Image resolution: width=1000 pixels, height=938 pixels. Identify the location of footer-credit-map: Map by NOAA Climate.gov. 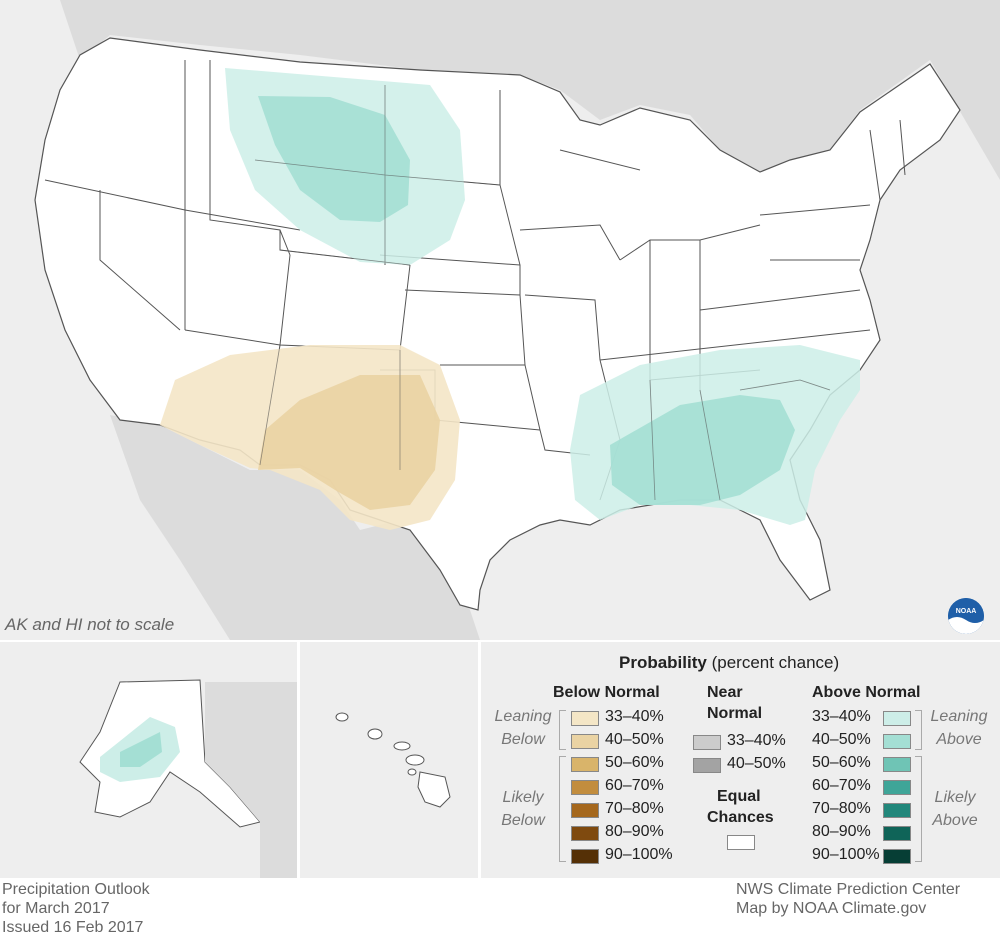
(831, 908).